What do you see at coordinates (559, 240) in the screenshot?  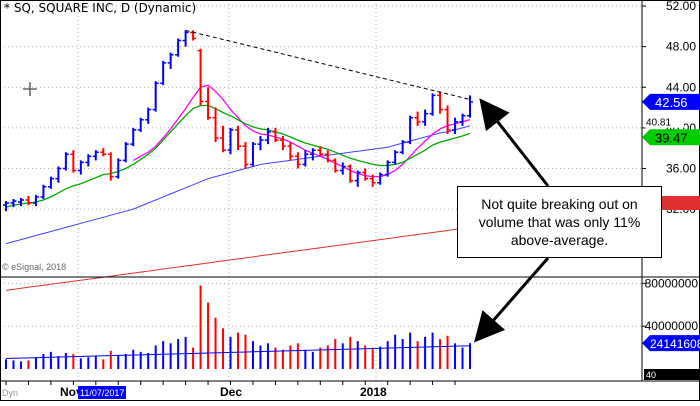 I see `annotation-line-3: above-average.` at bounding box center [559, 240].